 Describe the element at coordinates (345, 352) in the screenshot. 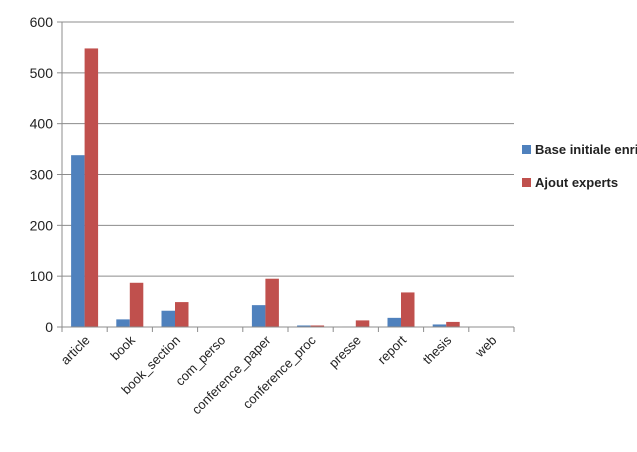

I see `x-category-label: presse` at that location.